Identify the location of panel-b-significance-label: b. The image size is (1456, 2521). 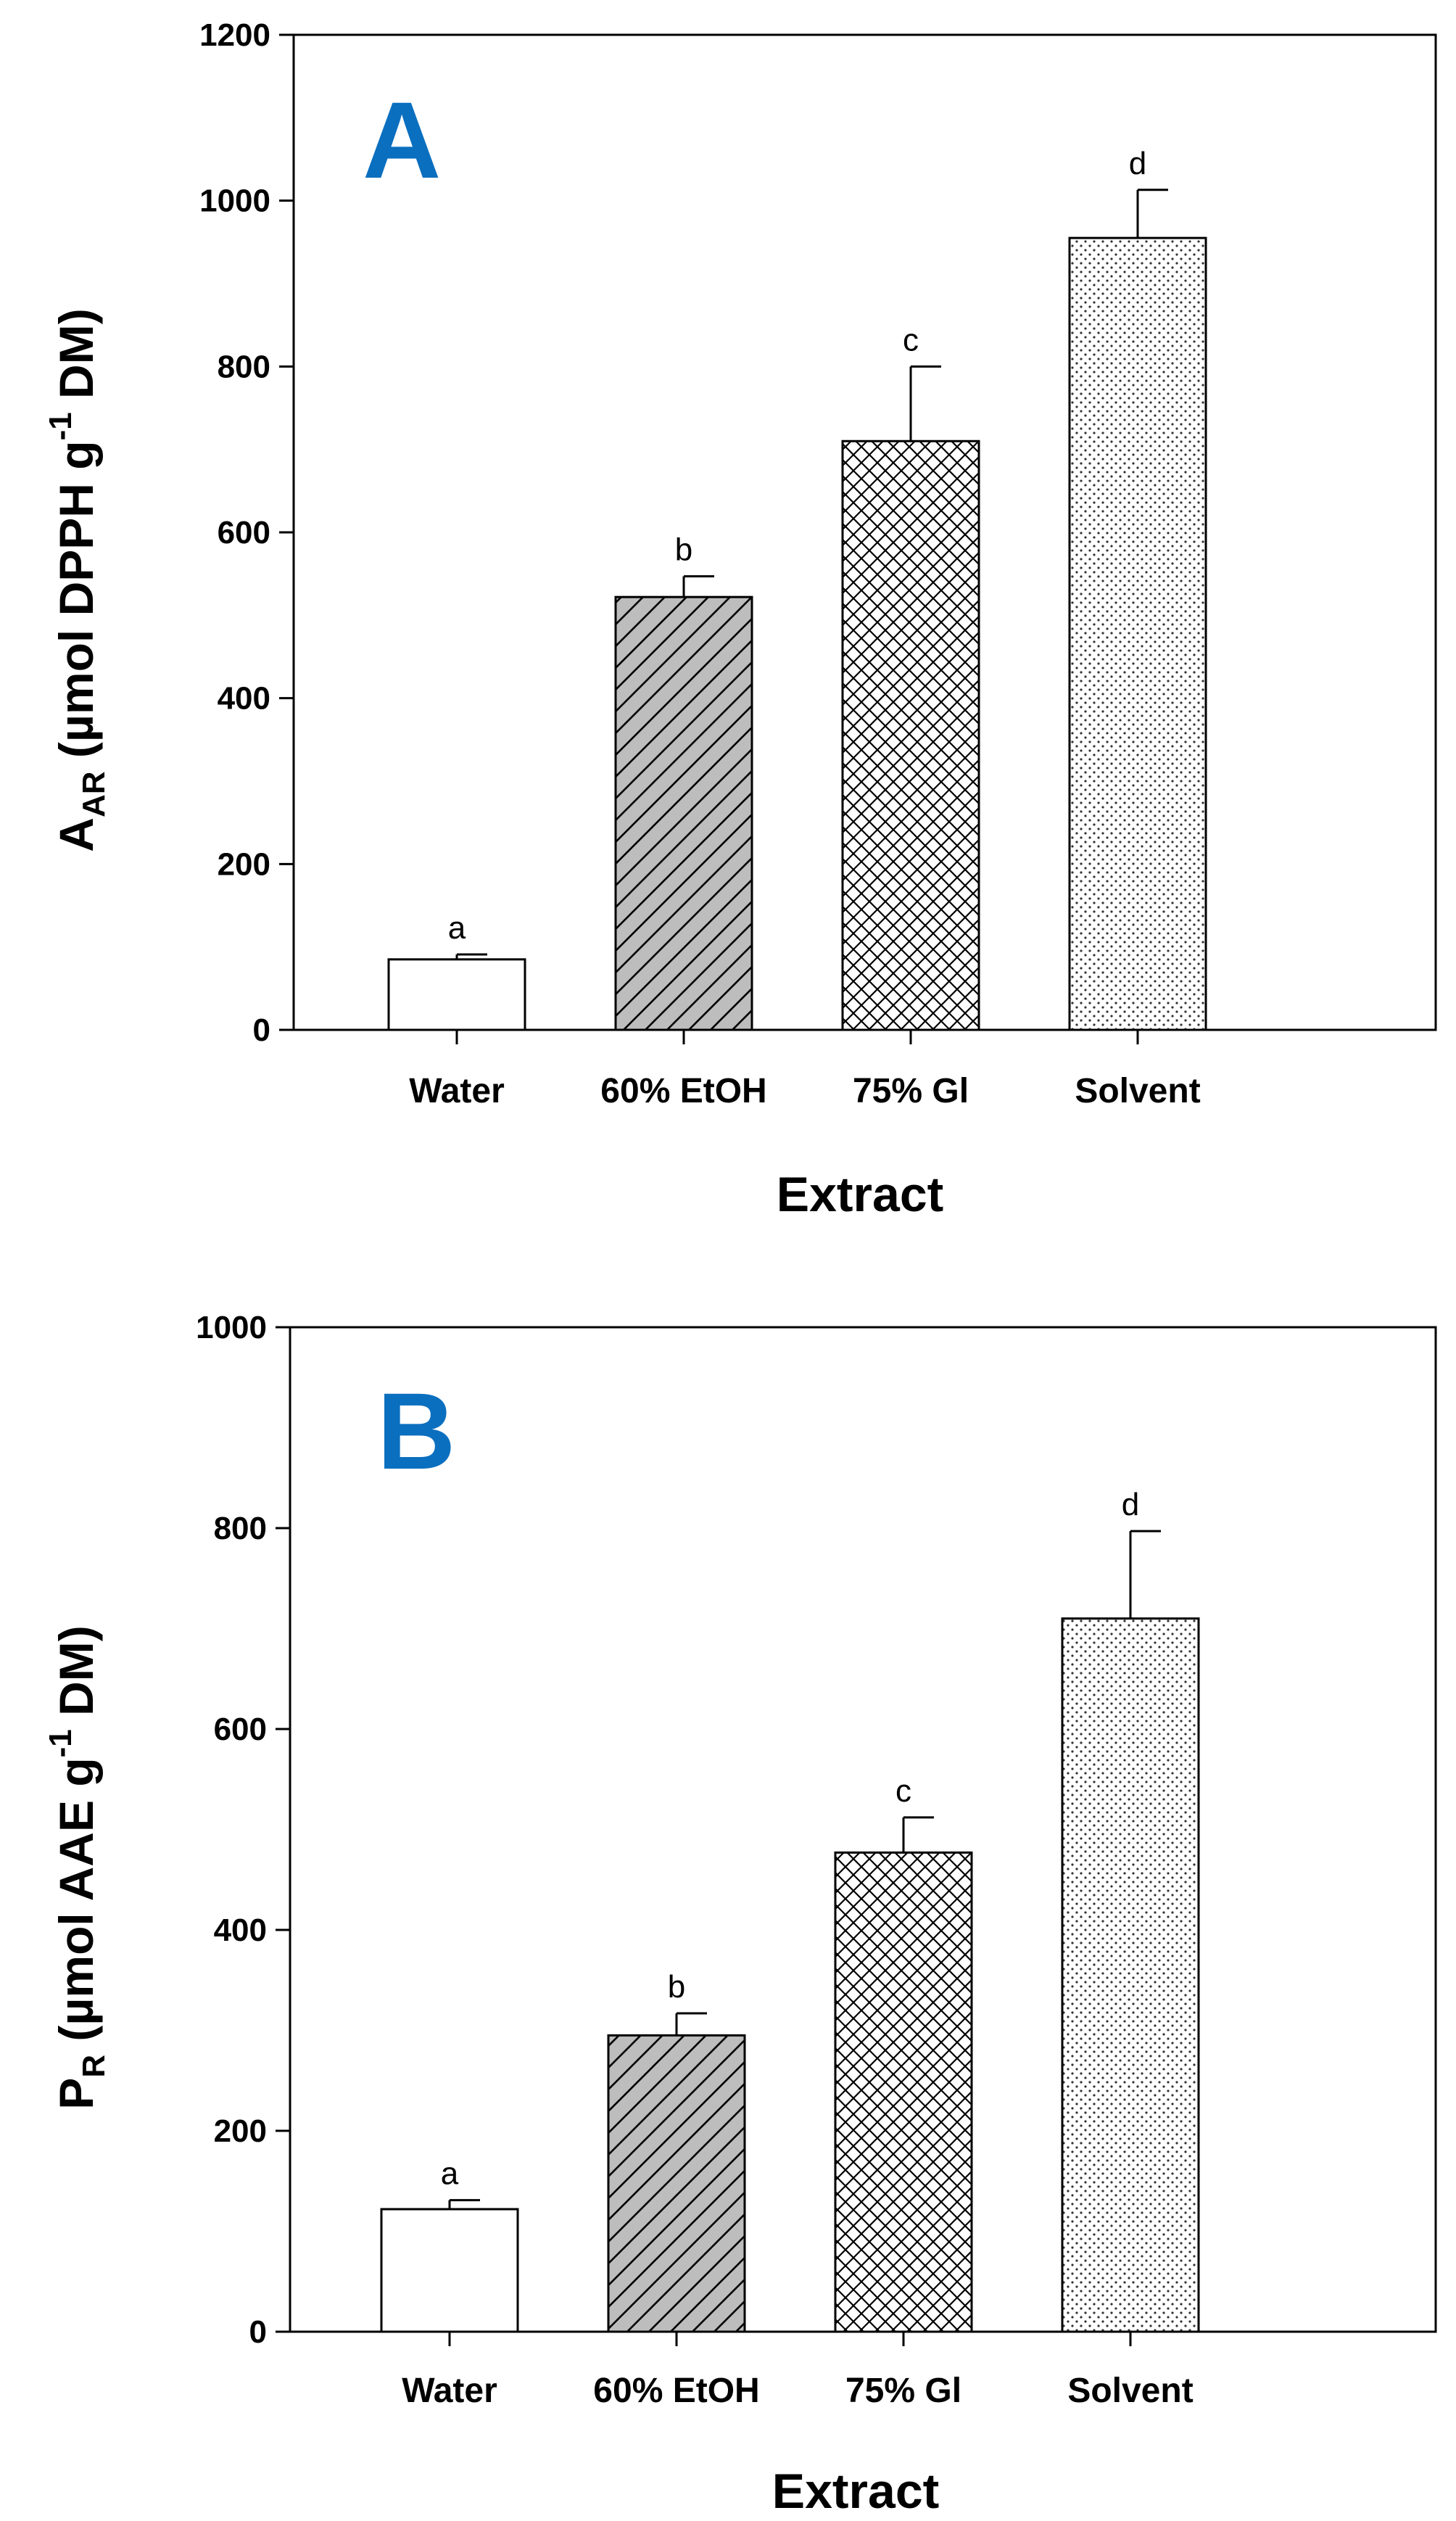
(676, 1987).